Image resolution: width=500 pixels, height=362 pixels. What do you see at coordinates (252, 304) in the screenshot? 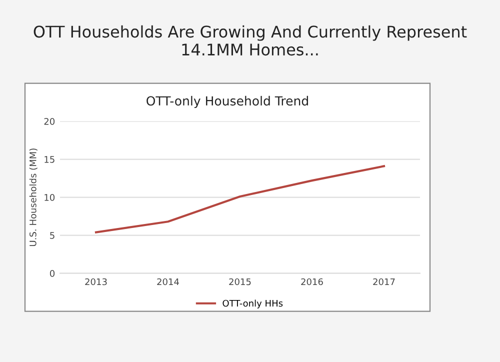
I see `legend-label: OTT-only HHs` at bounding box center [252, 304].